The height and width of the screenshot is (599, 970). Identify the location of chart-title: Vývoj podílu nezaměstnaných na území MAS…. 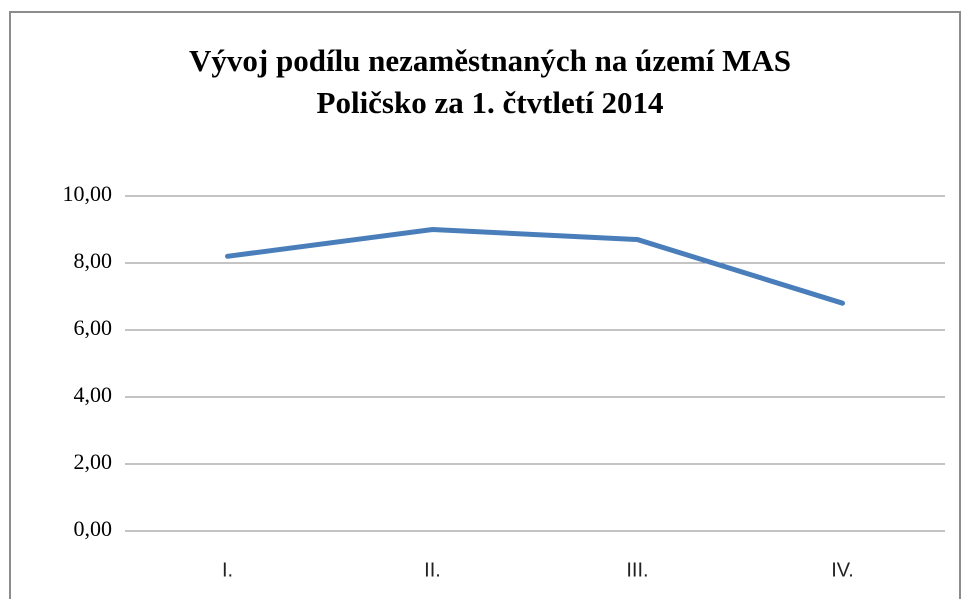
(490, 81).